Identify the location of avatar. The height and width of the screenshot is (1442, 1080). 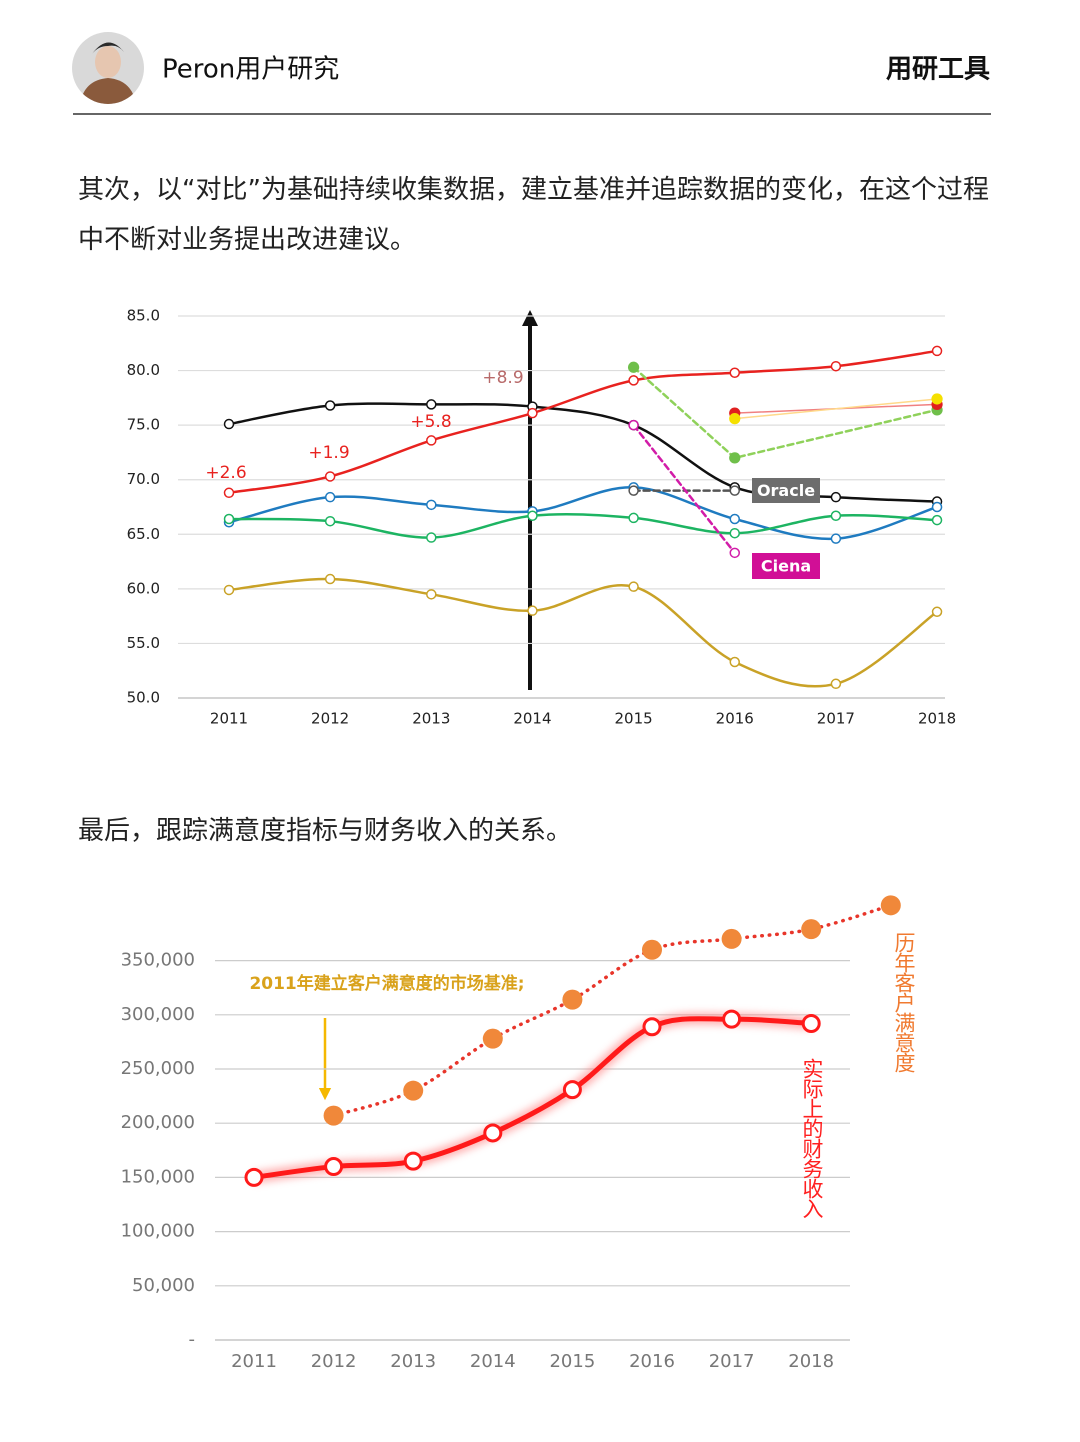
(108, 68).